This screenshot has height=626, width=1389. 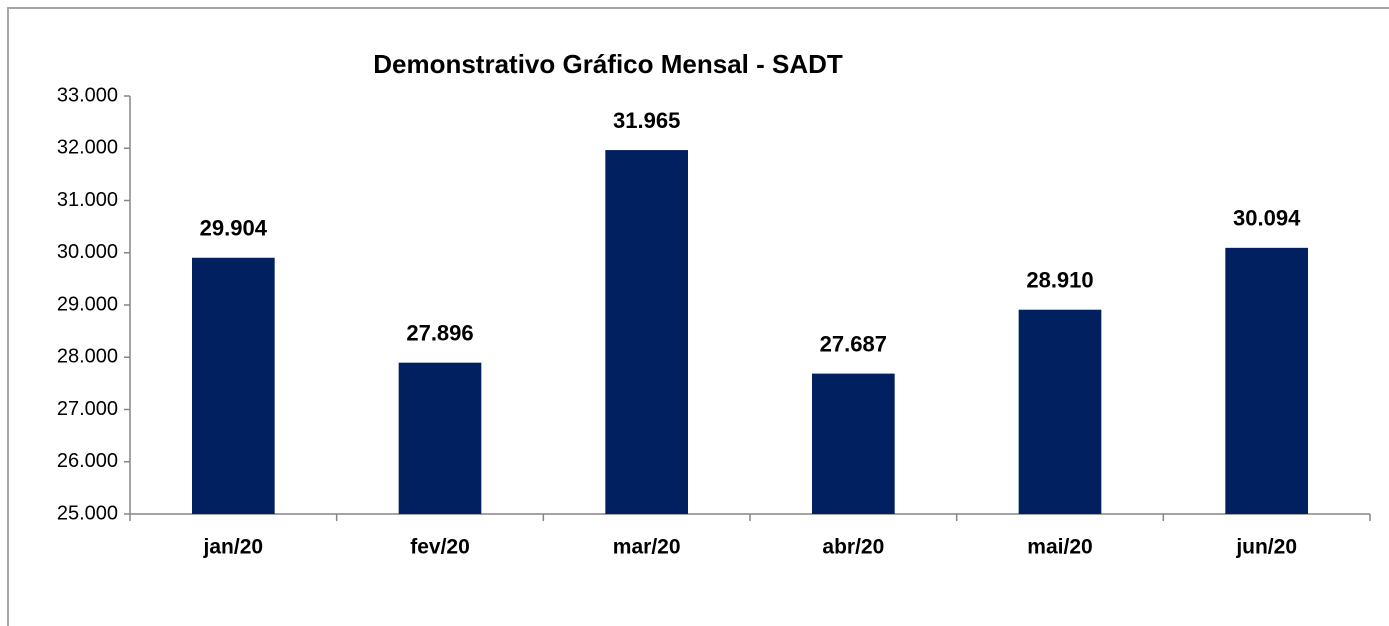 What do you see at coordinates (87, 252) in the screenshot?
I see `y-tick-label: 30.000` at bounding box center [87, 252].